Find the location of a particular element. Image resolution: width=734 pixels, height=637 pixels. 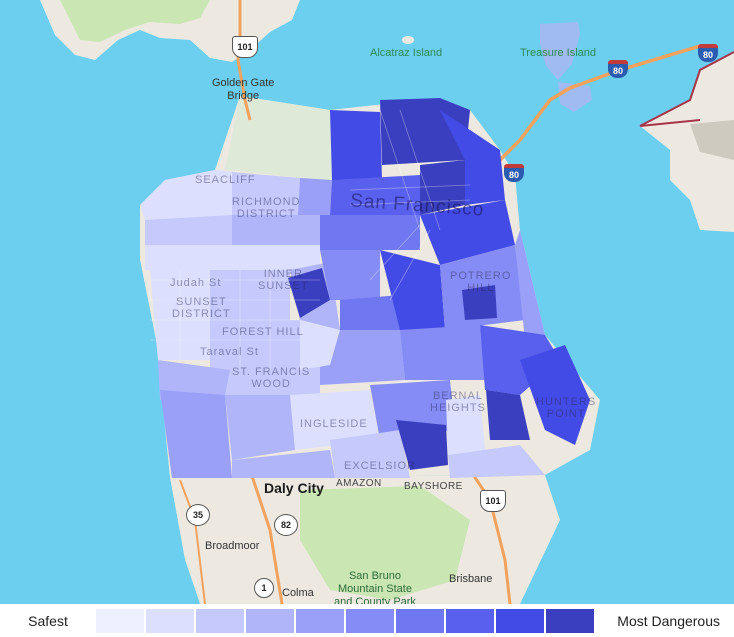

region-hunters-dark is located at coordinates (508, 415).